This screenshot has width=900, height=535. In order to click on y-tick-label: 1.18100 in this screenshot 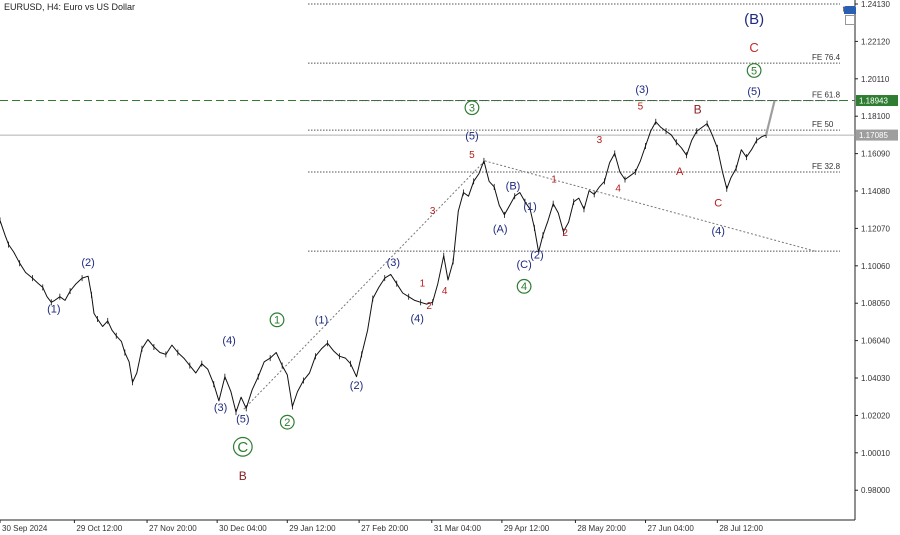, I will do `click(875, 116)`.